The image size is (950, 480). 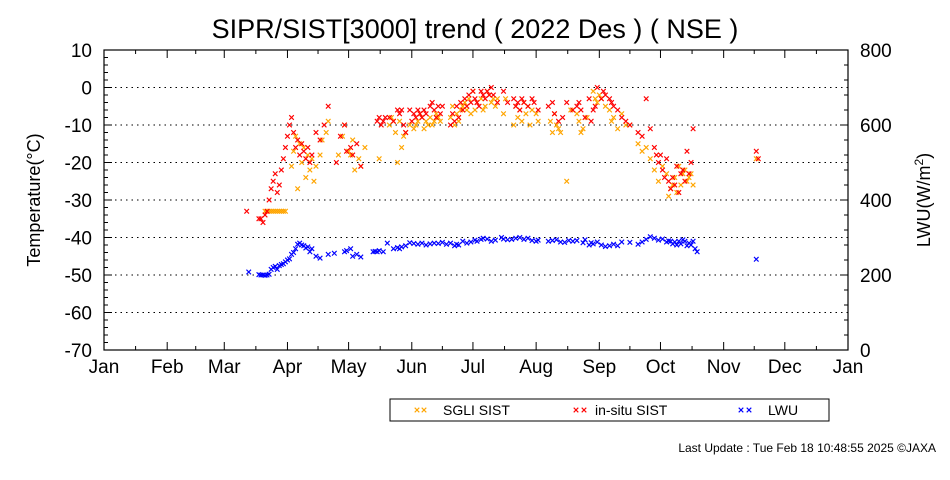 What do you see at coordinates (476, 410) in the screenshot?
I see `legend-label-sgli: SGLI SIST` at bounding box center [476, 410].